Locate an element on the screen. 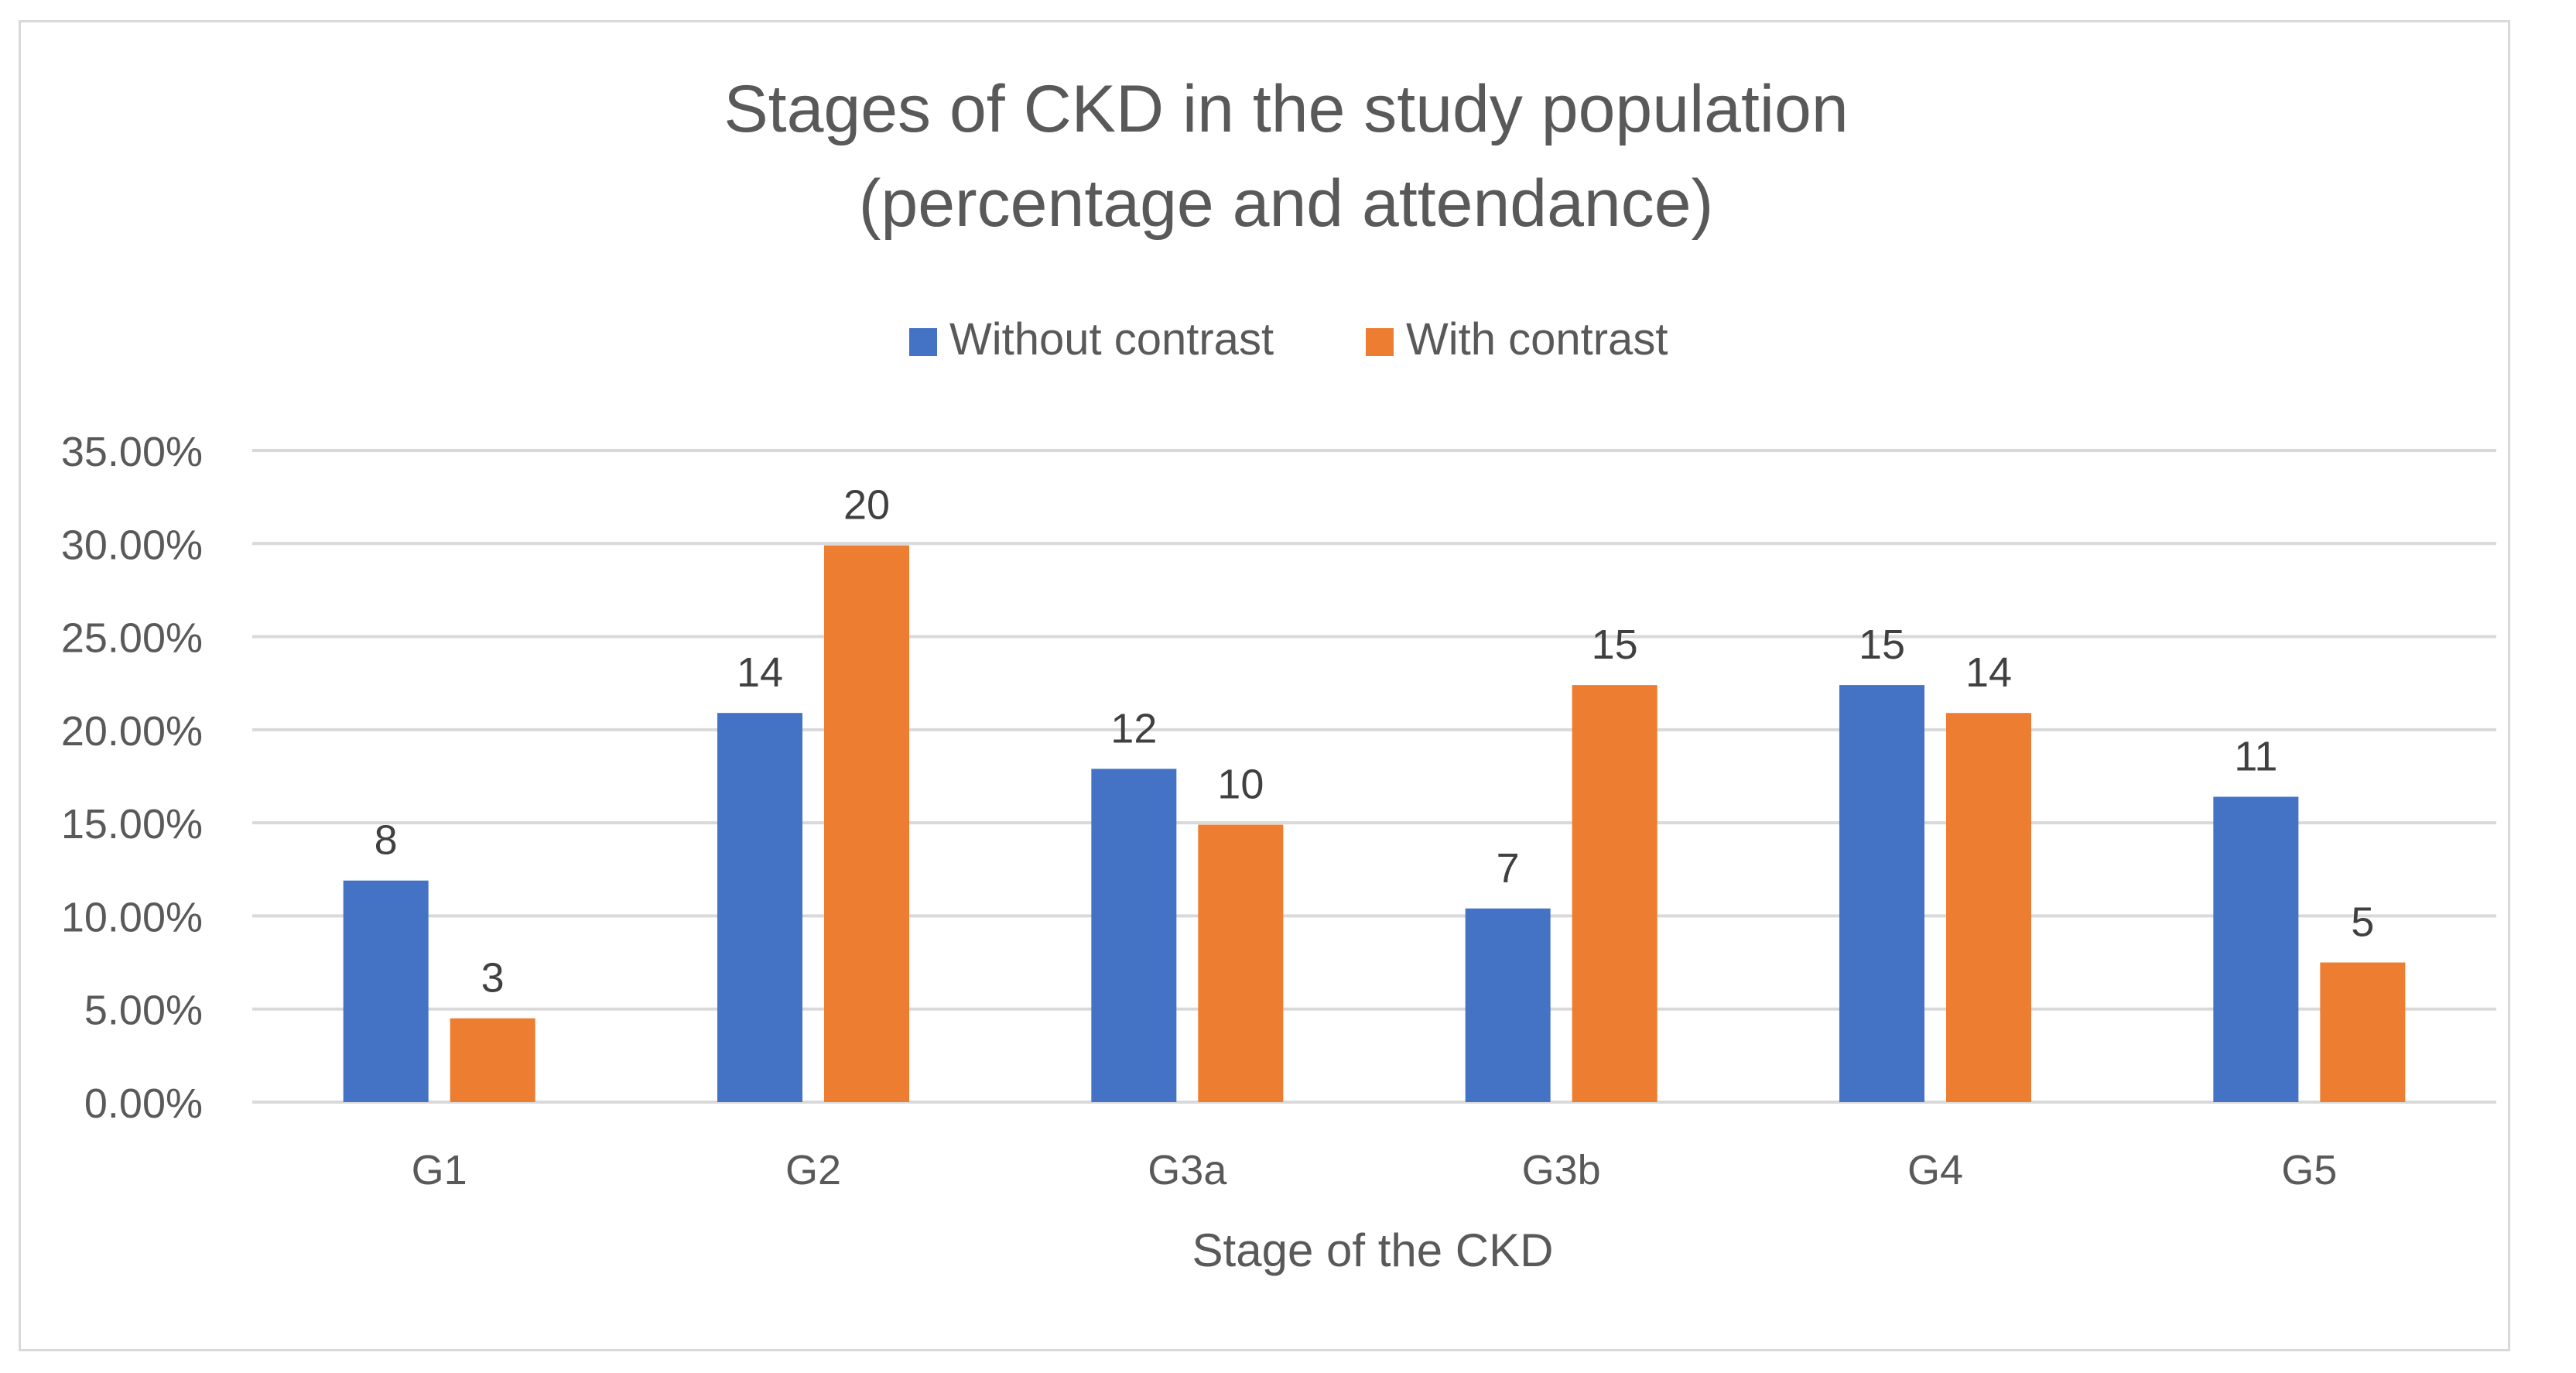 The height and width of the screenshot is (1373, 2576). data-label-G4-with-contrast: 14 is located at coordinates (1988, 672).